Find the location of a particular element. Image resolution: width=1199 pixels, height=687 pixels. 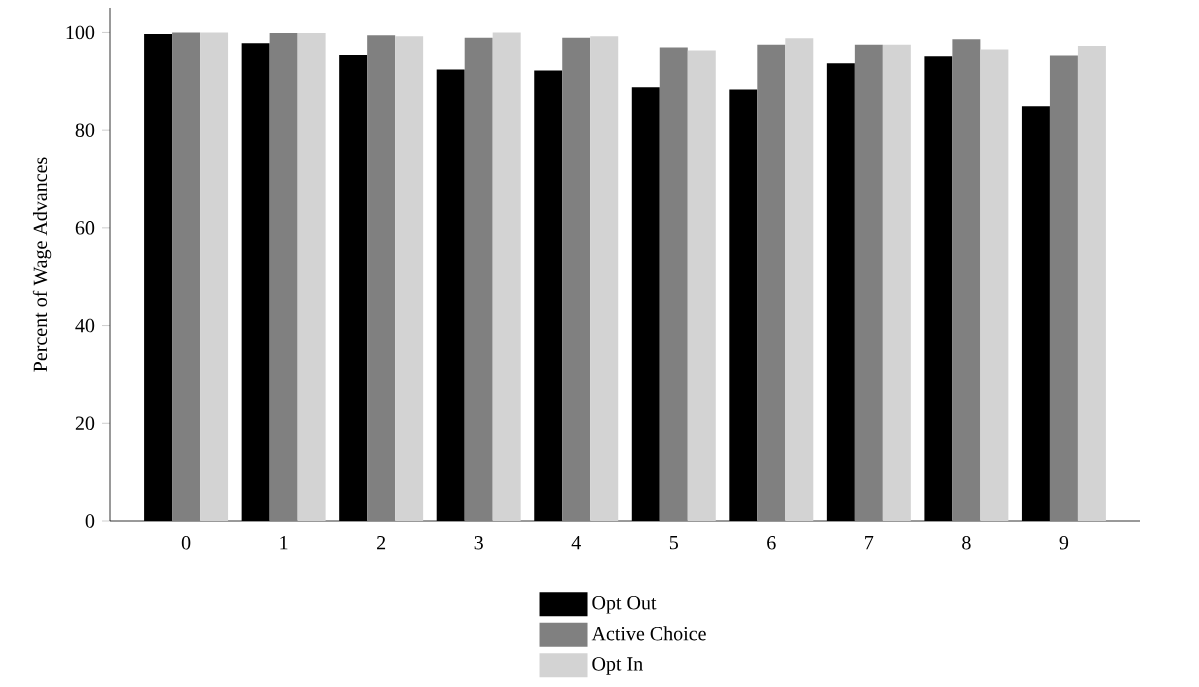

y-axis-title: Percent of Wage Advances is located at coordinates (42, 264).